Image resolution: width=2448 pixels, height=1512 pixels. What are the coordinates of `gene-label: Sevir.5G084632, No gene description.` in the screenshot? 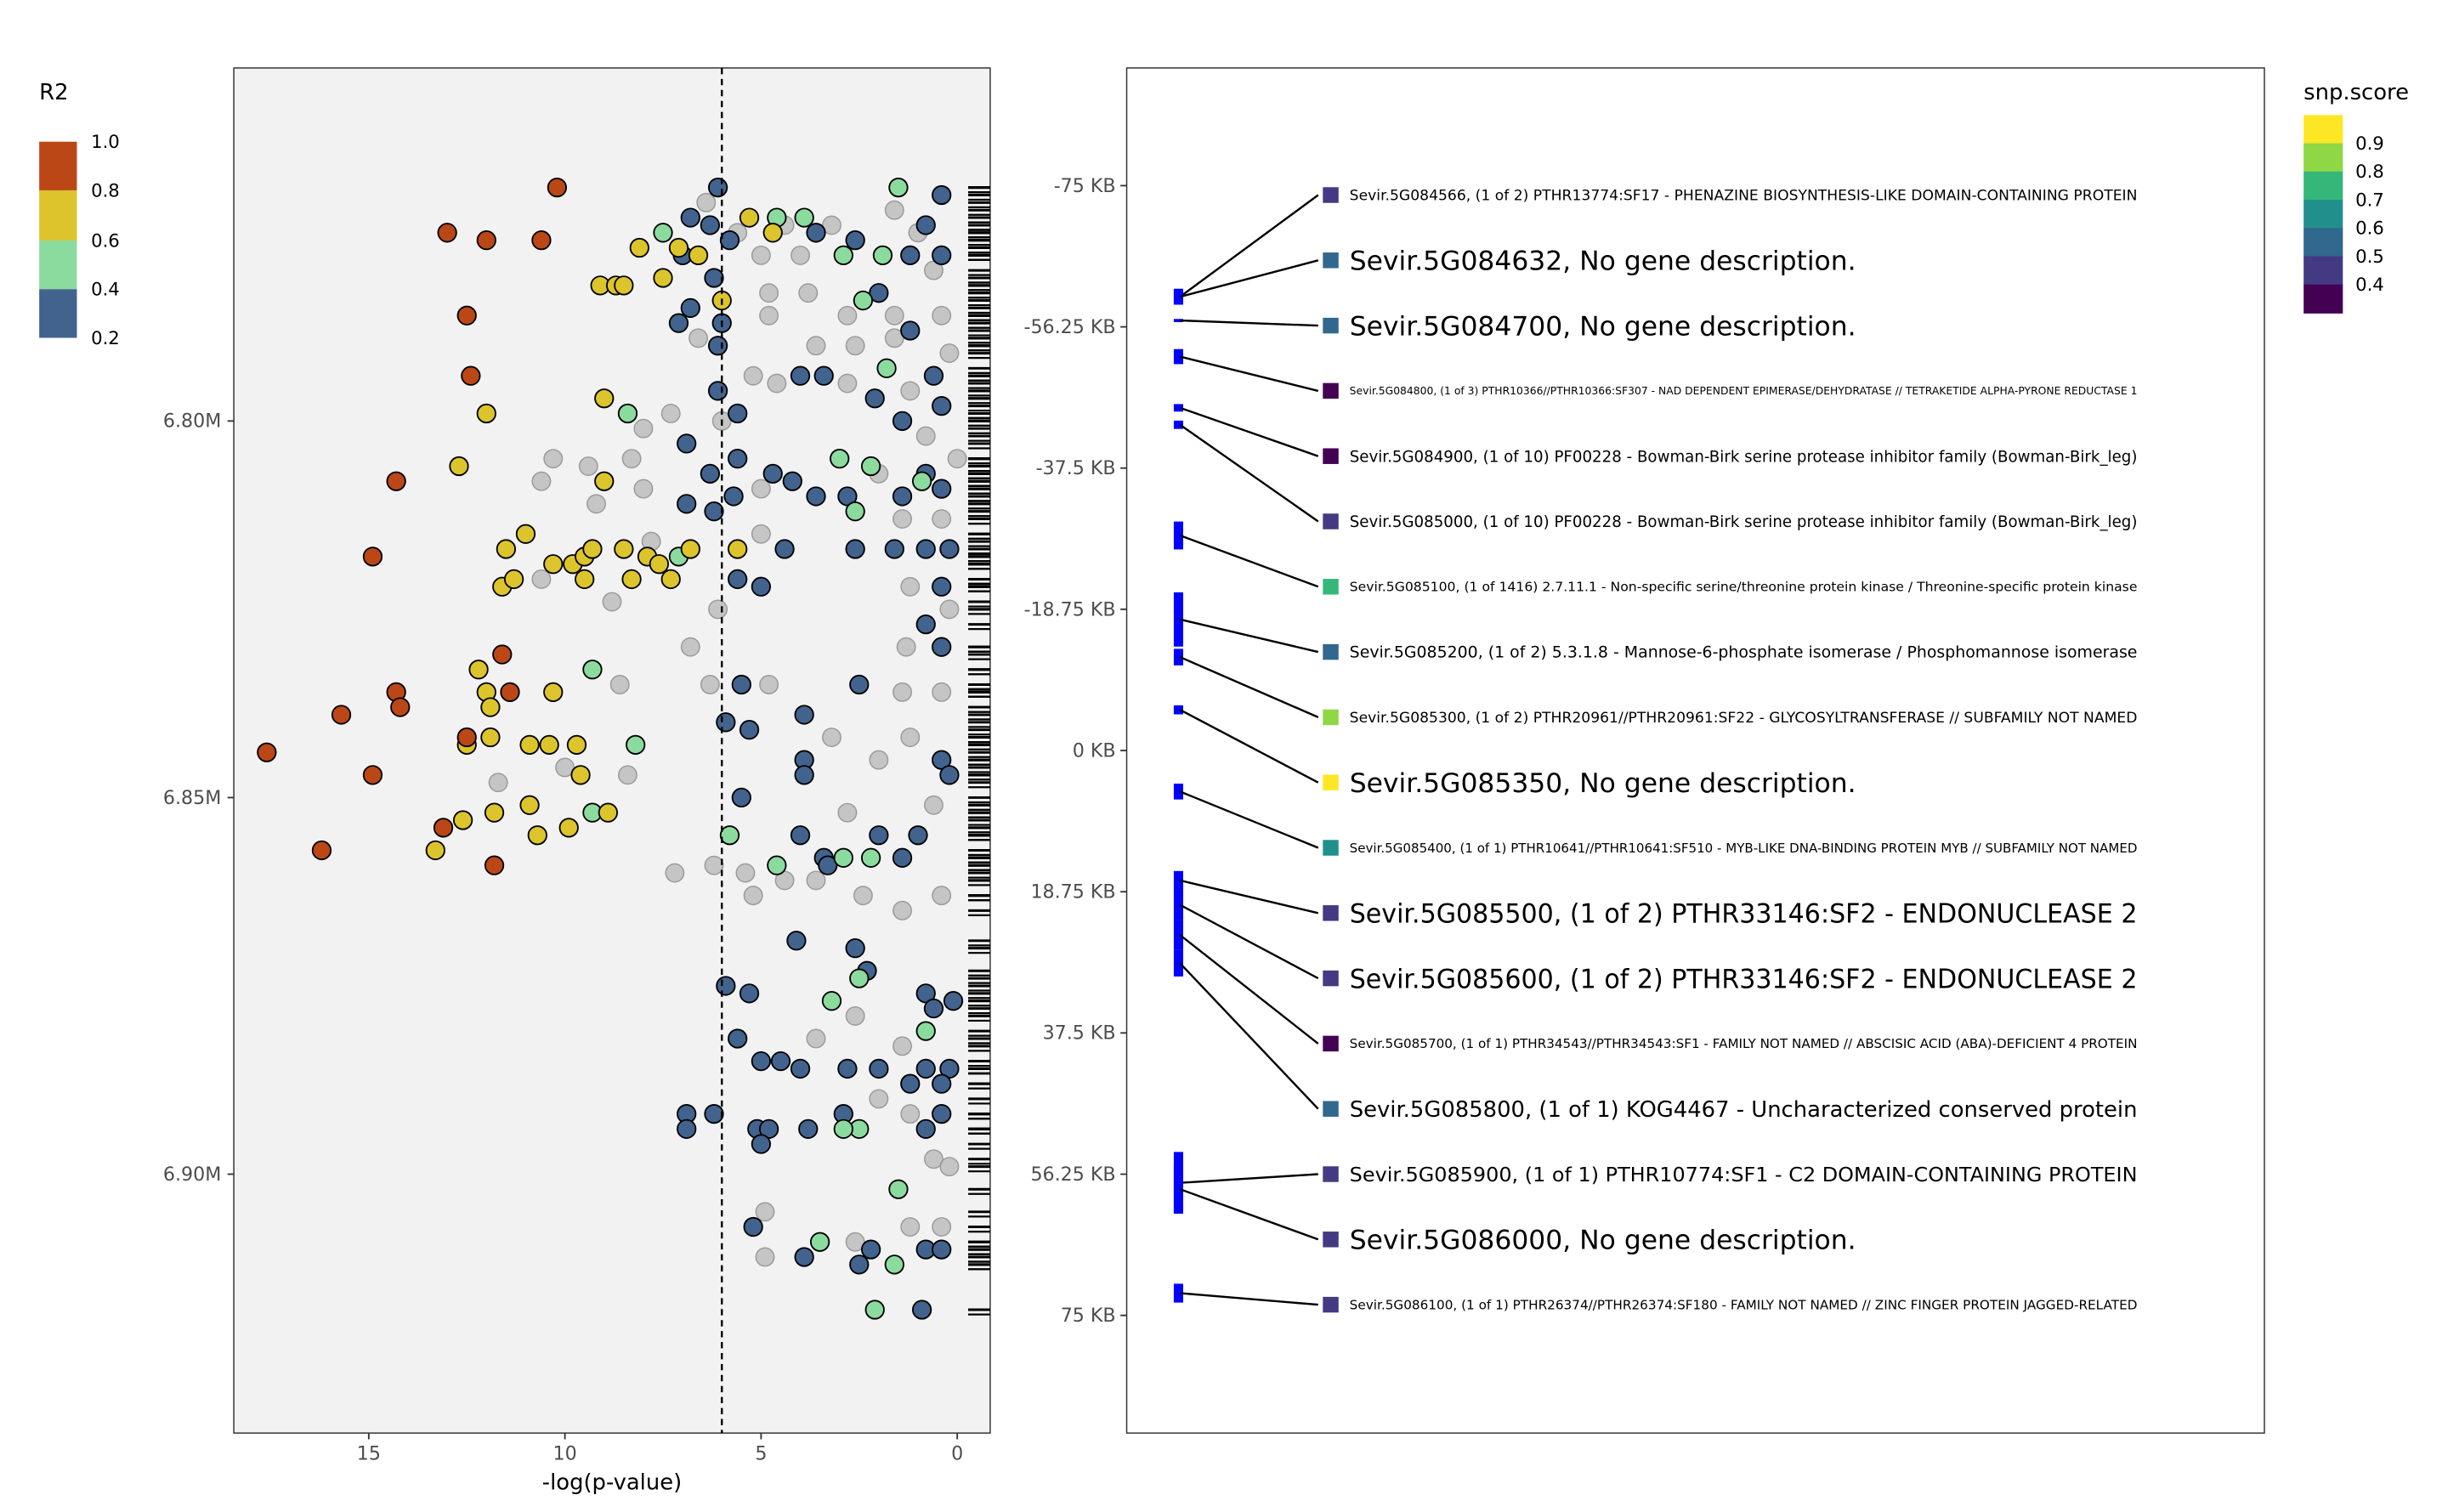 It's located at (1603, 261).